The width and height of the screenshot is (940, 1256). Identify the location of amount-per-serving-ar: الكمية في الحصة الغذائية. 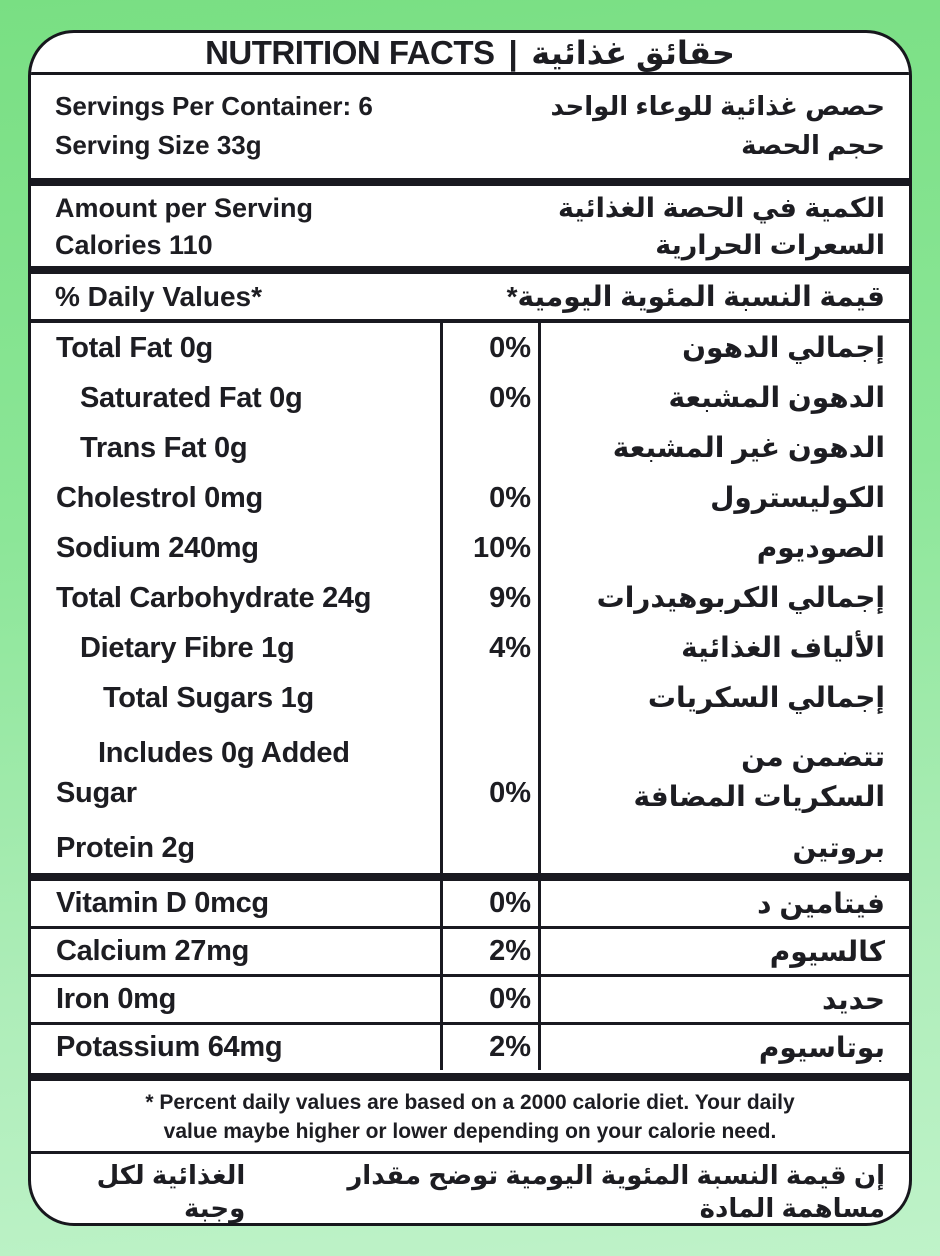
(721, 208).